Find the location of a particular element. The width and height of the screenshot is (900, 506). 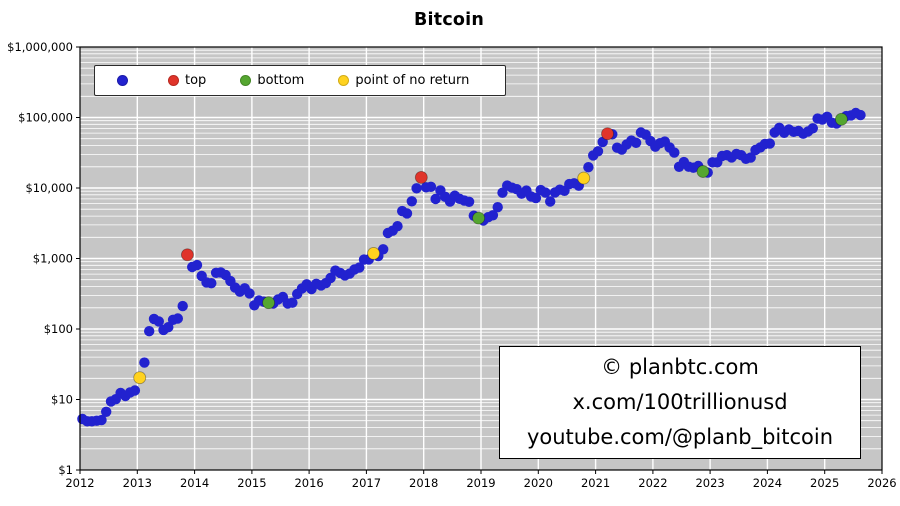

y-tick-label: $100 is located at coordinates (58, 329).